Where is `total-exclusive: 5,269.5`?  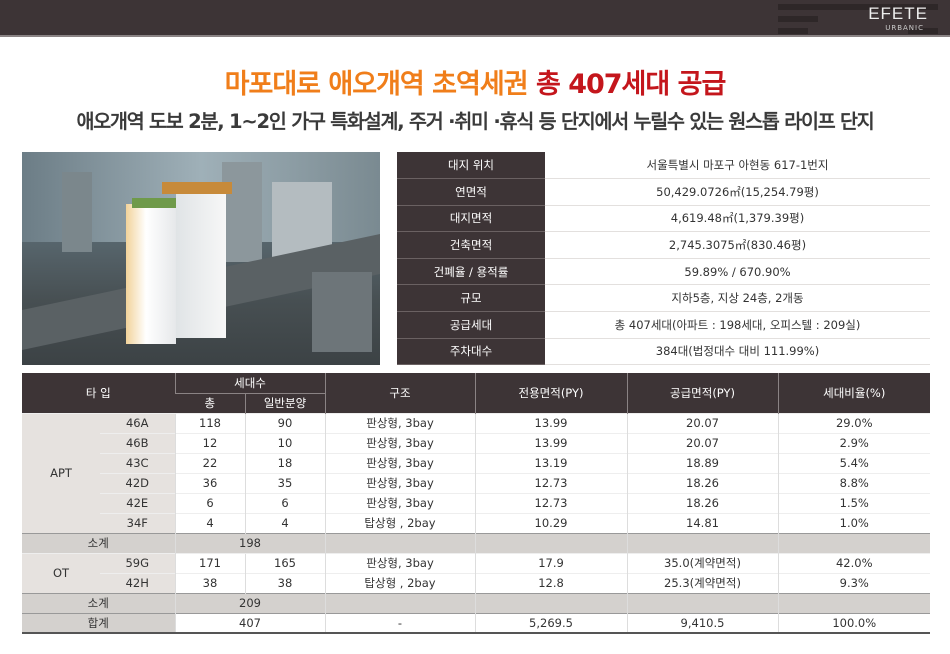
total-exclusive: 5,269.5 is located at coordinates (550, 622).